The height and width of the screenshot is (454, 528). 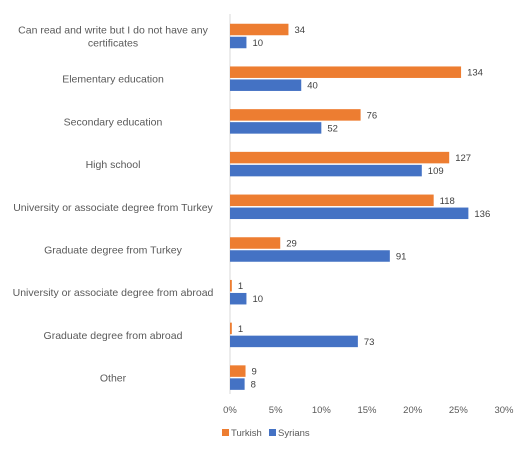 I want to click on category-label: High school, so click(x=113, y=165).